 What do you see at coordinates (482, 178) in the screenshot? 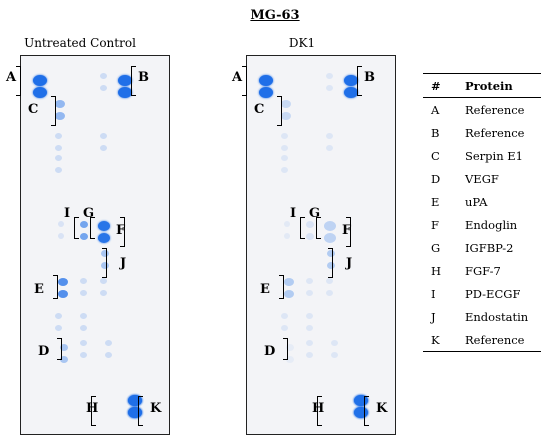
I see `legend-protein: VEGF` at bounding box center [482, 178].